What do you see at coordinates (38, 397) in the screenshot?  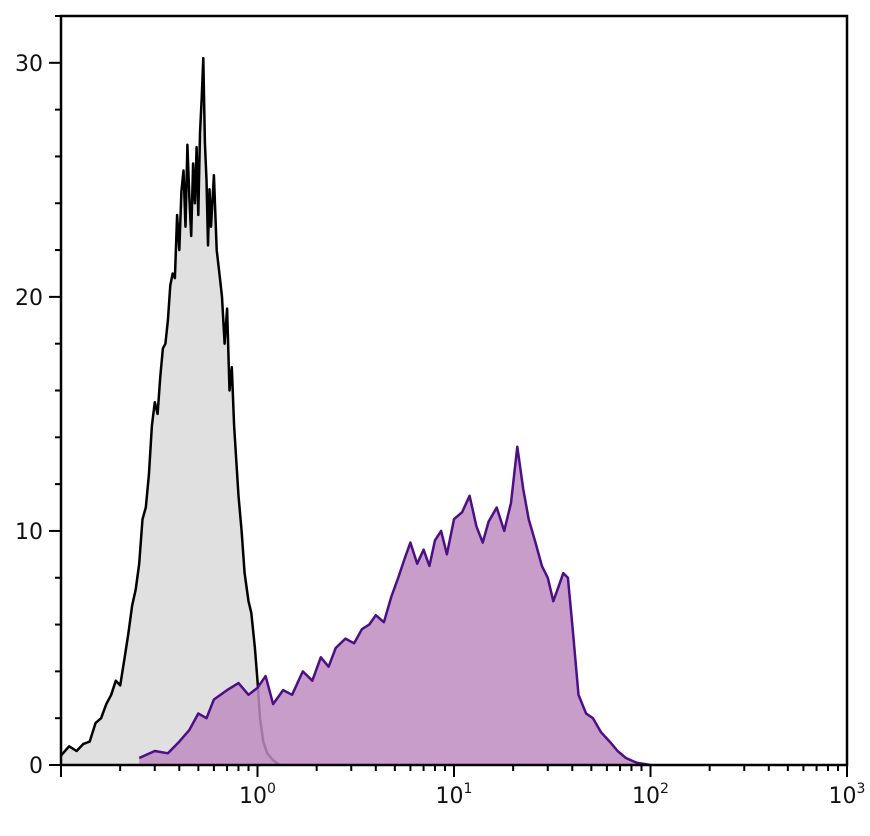 I see `y-axis: 0 10 20 30` at bounding box center [38, 397].